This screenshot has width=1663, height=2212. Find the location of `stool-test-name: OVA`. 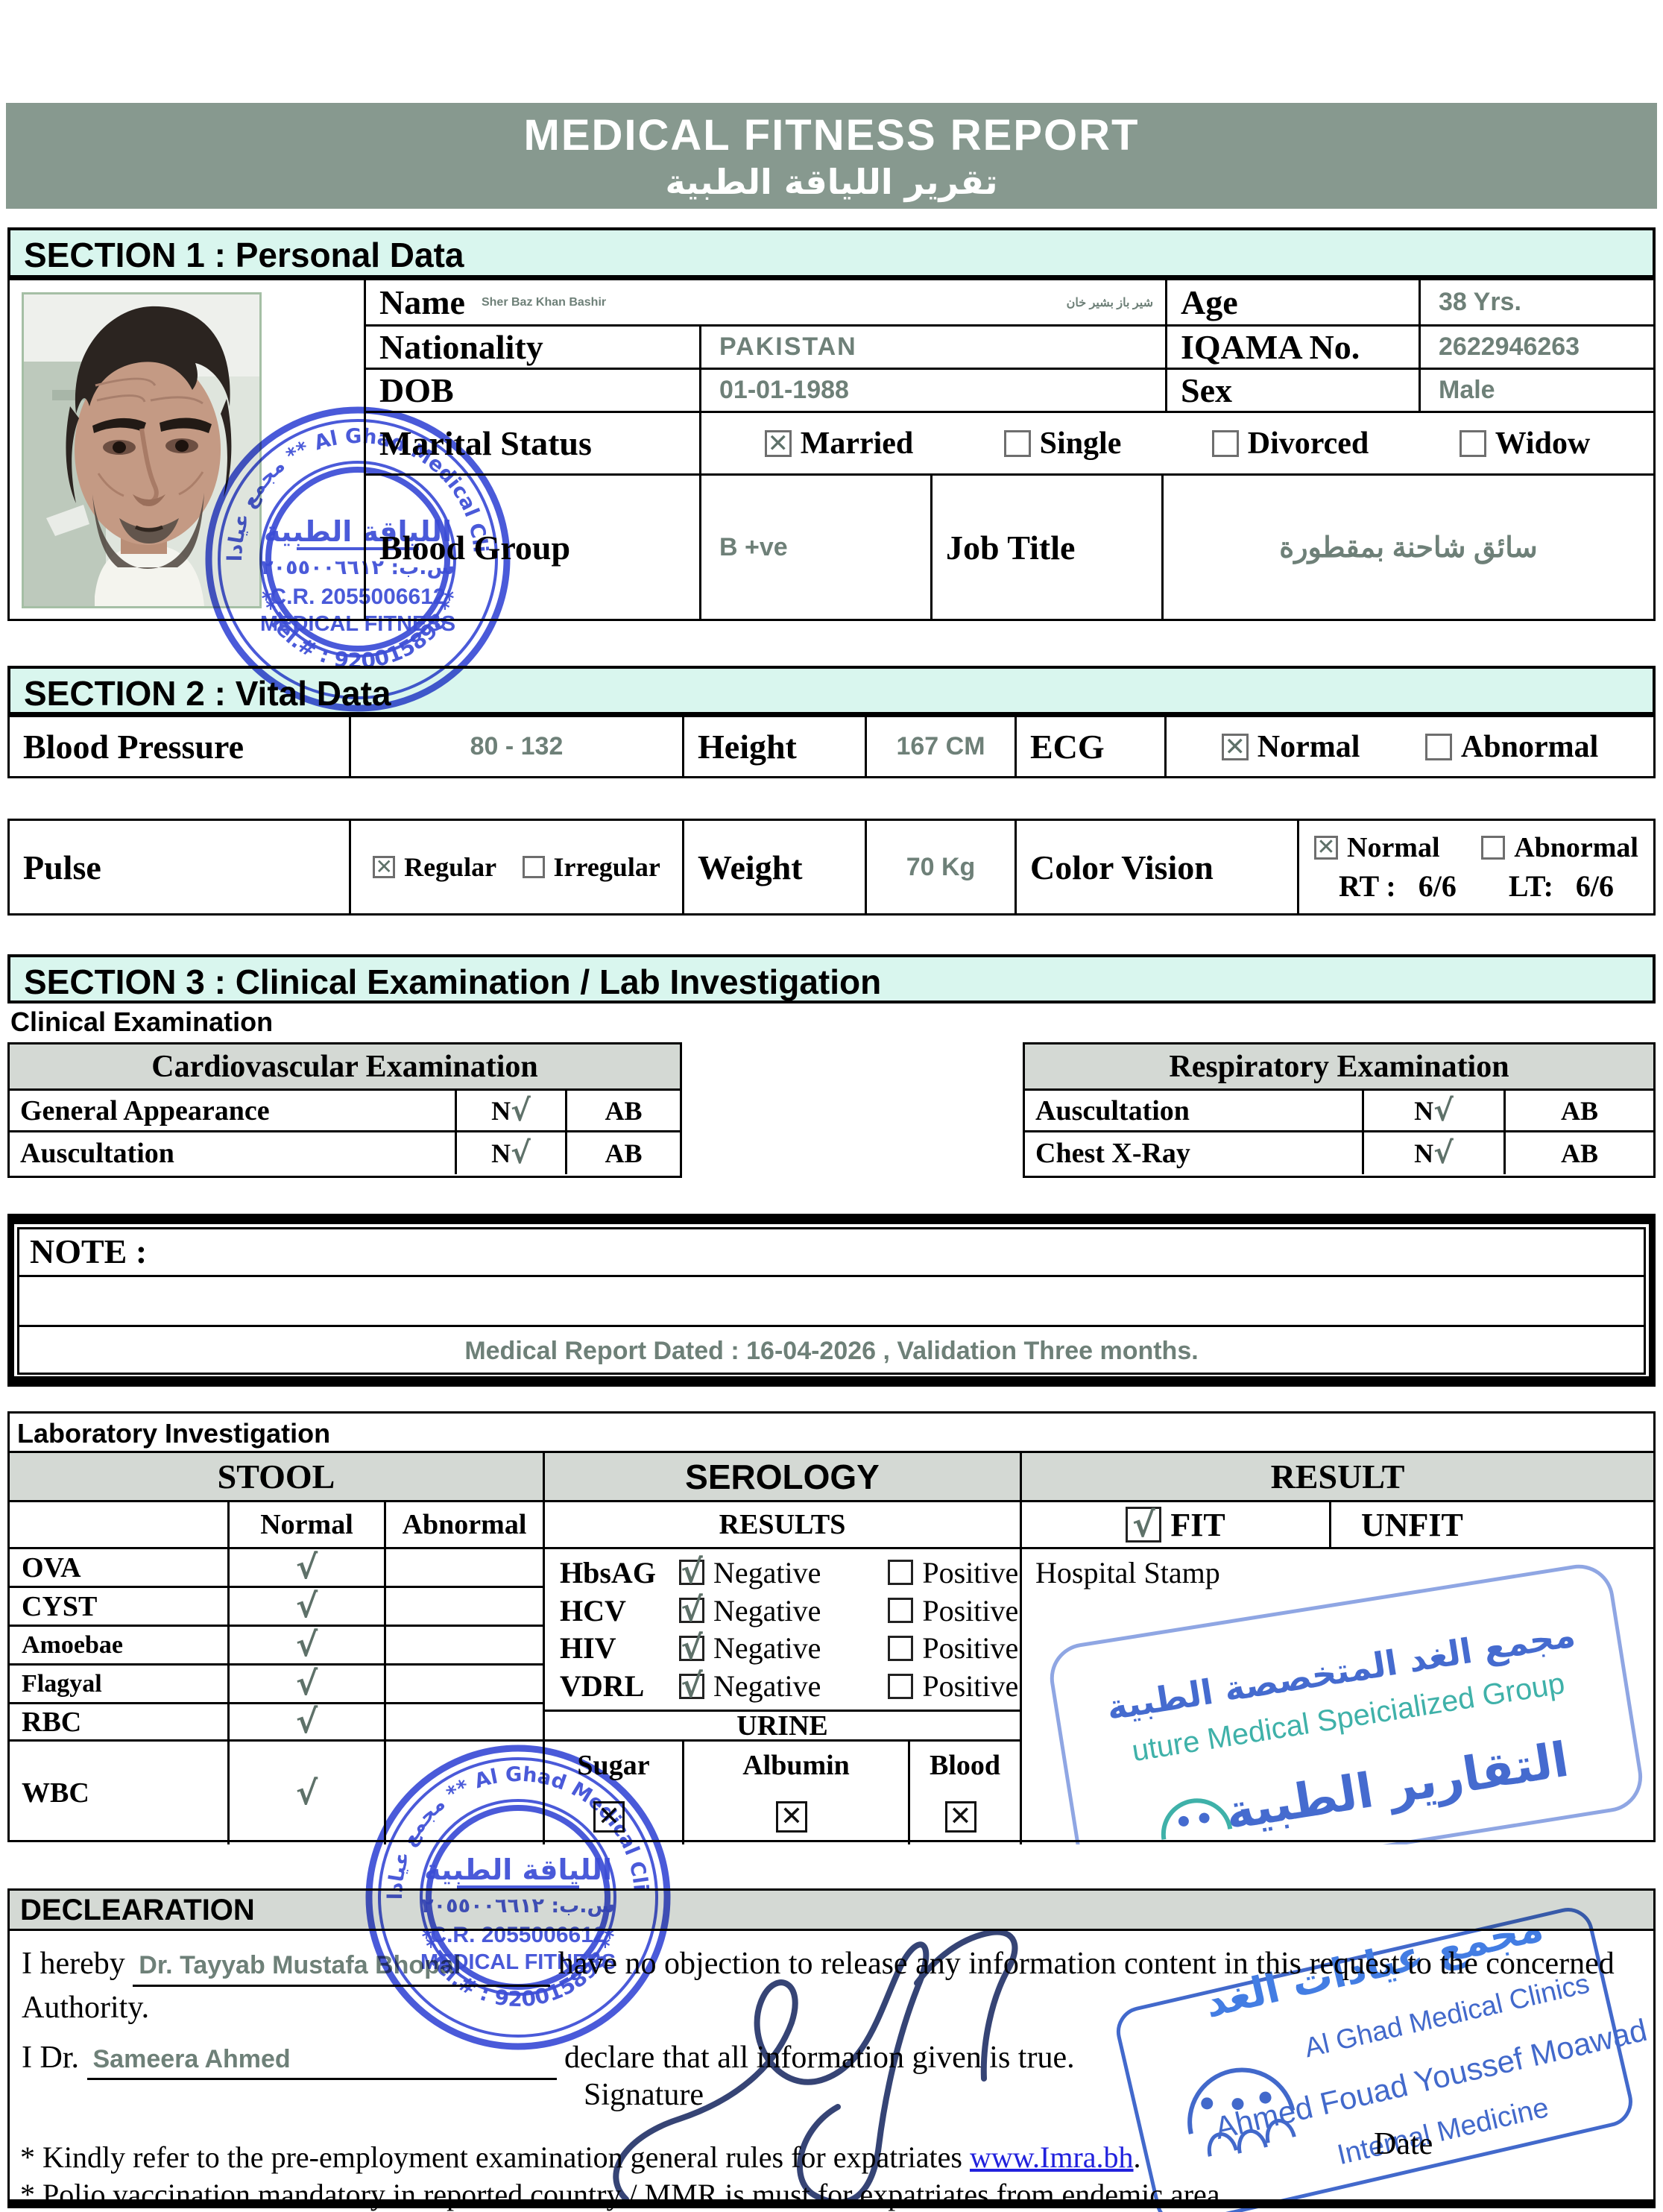

stool-test-name: OVA is located at coordinates (51, 1567).